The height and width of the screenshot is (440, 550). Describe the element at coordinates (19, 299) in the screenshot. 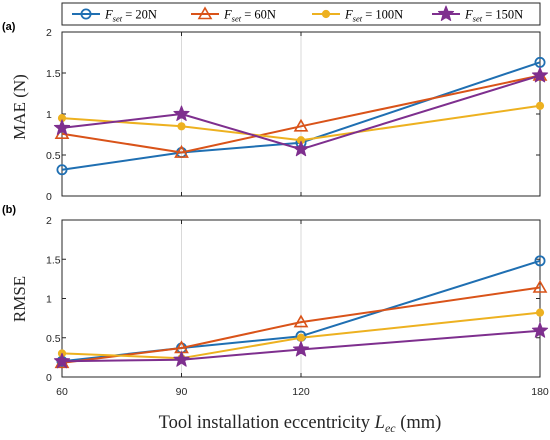

I see `ylabel-b: RMSE` at that location.